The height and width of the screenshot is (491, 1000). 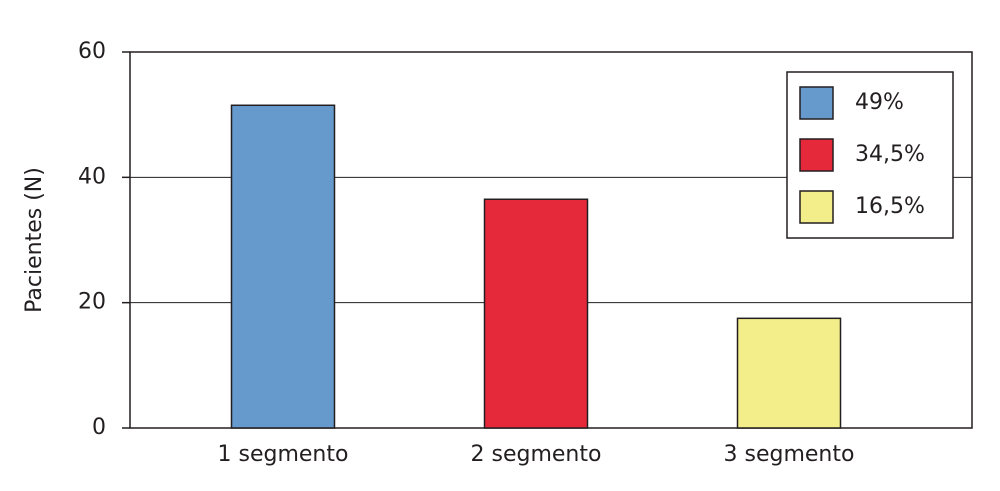 What do you see at coordinates (890, 206) in the screenshot?
I see `legend-label: 16,5%` at bounding box center [890, 206].